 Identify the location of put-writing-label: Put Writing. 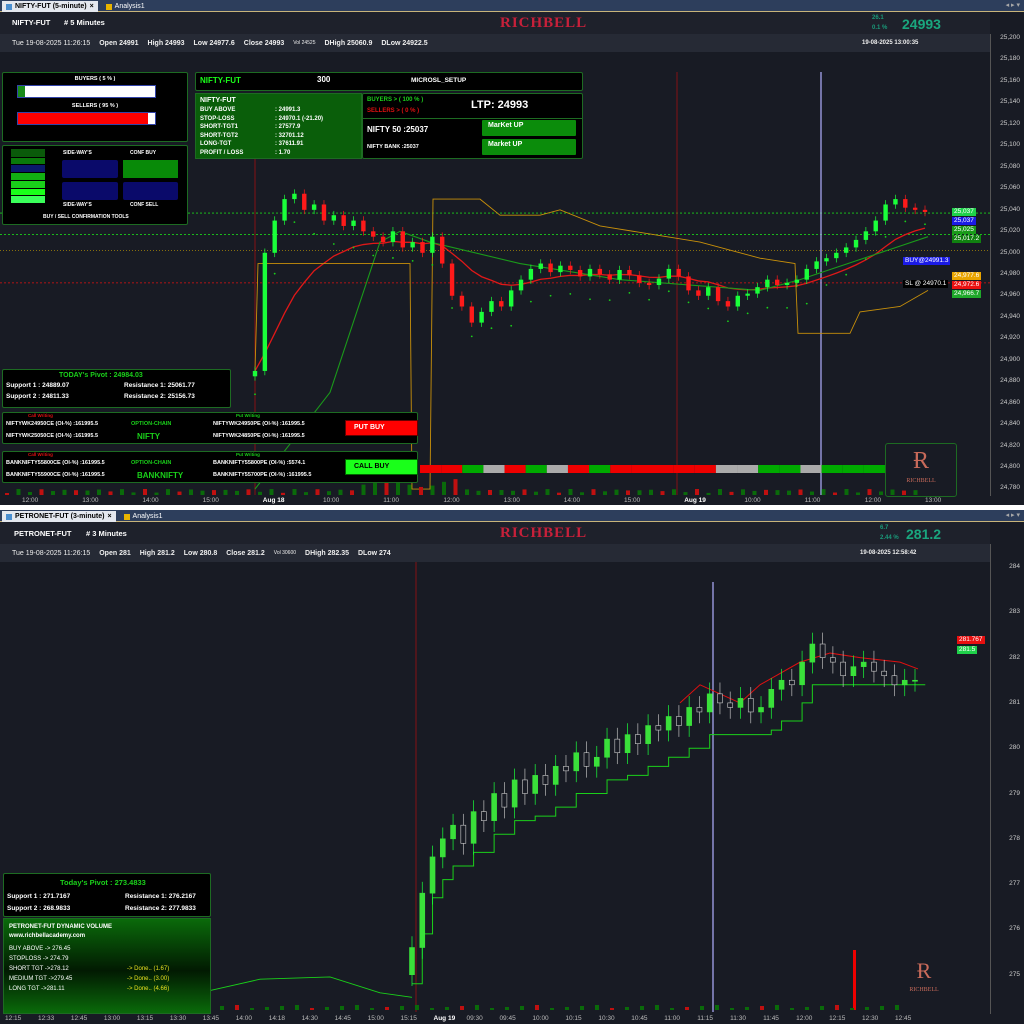
(248, 454).